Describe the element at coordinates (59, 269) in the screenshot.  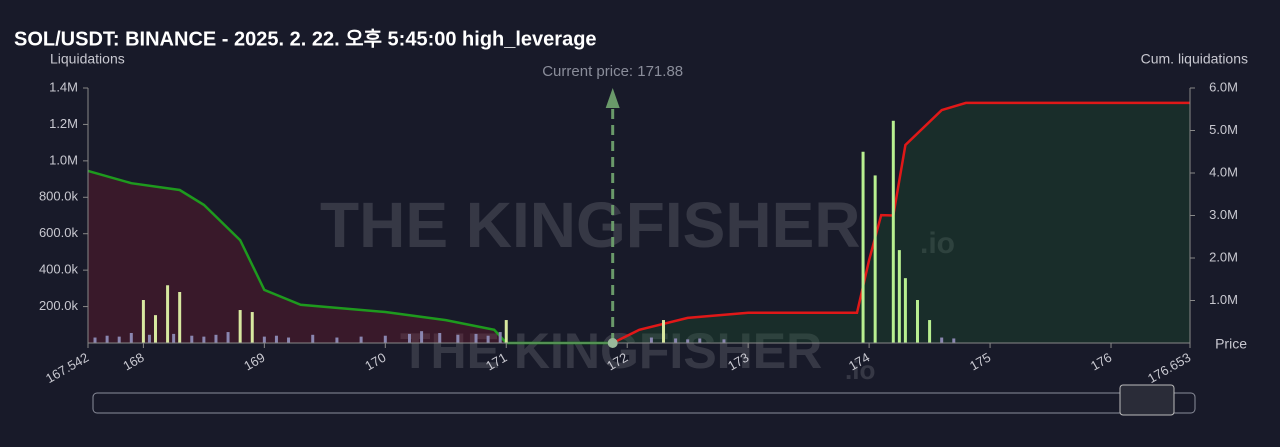
I see `y-tick-label: 400.0k` at that location.